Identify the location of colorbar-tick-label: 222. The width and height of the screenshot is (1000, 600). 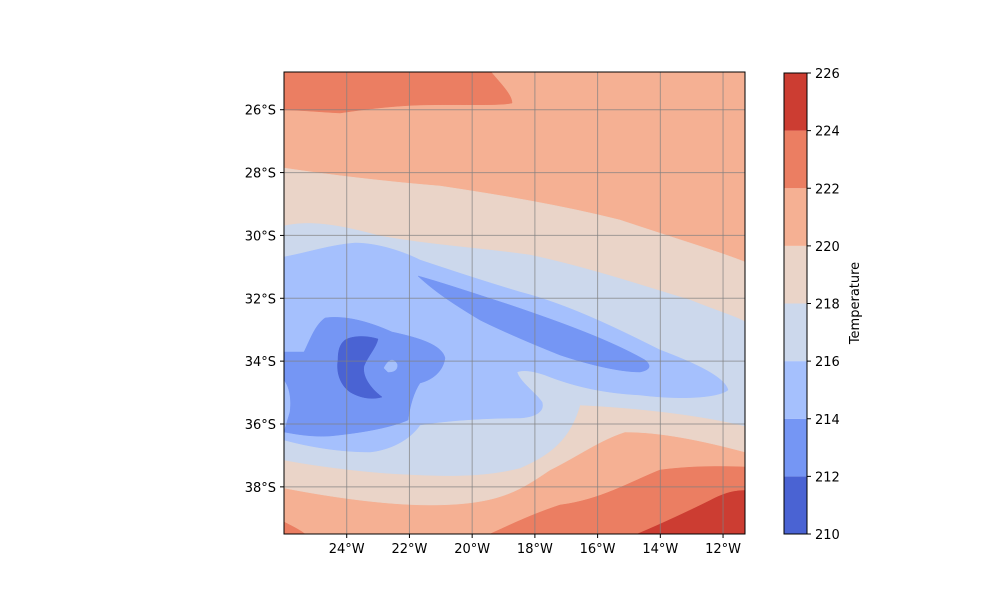
(827, 189).